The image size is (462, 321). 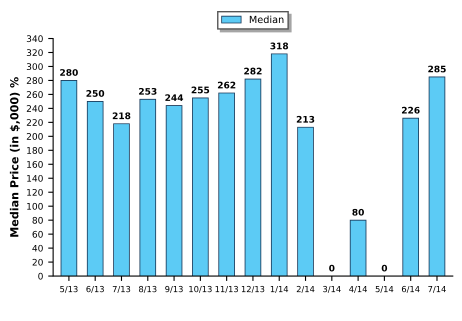 What do you see at coordinates (121, 289) in the screenshot?
I see `x-tick-label: 7/13` at bounding box center [121, 289].